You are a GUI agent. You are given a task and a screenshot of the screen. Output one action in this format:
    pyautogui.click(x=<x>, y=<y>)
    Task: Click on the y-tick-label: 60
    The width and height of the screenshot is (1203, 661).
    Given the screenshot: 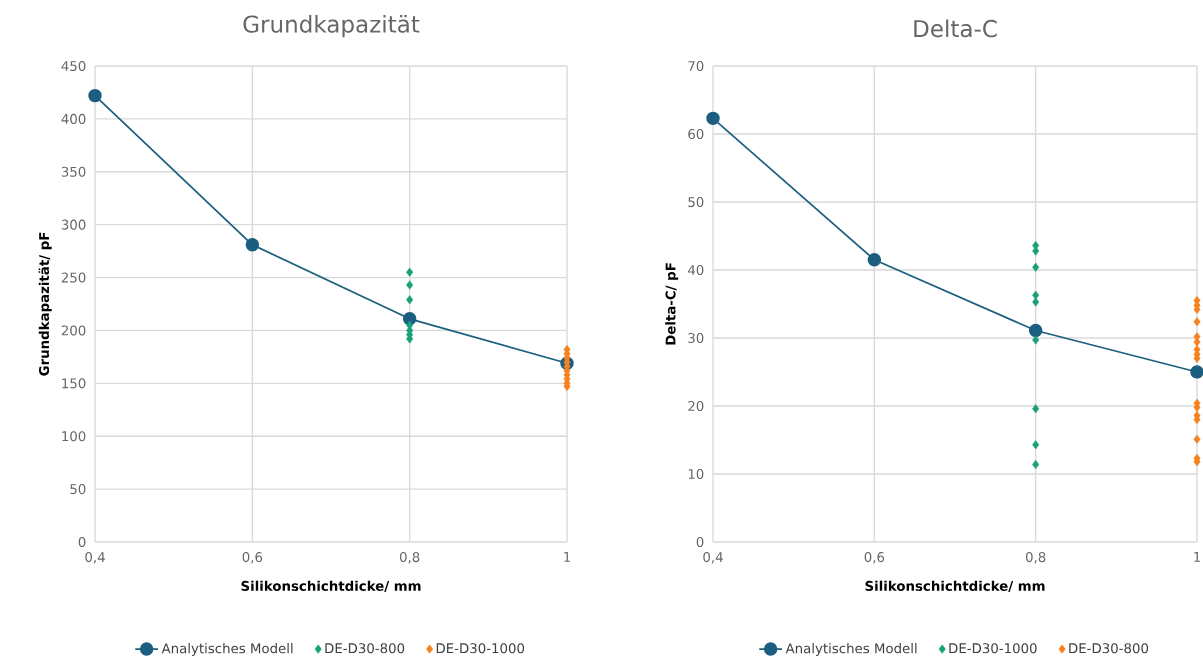 What is the action you would take?
    pyautogui.click(x=696, y=134)
    